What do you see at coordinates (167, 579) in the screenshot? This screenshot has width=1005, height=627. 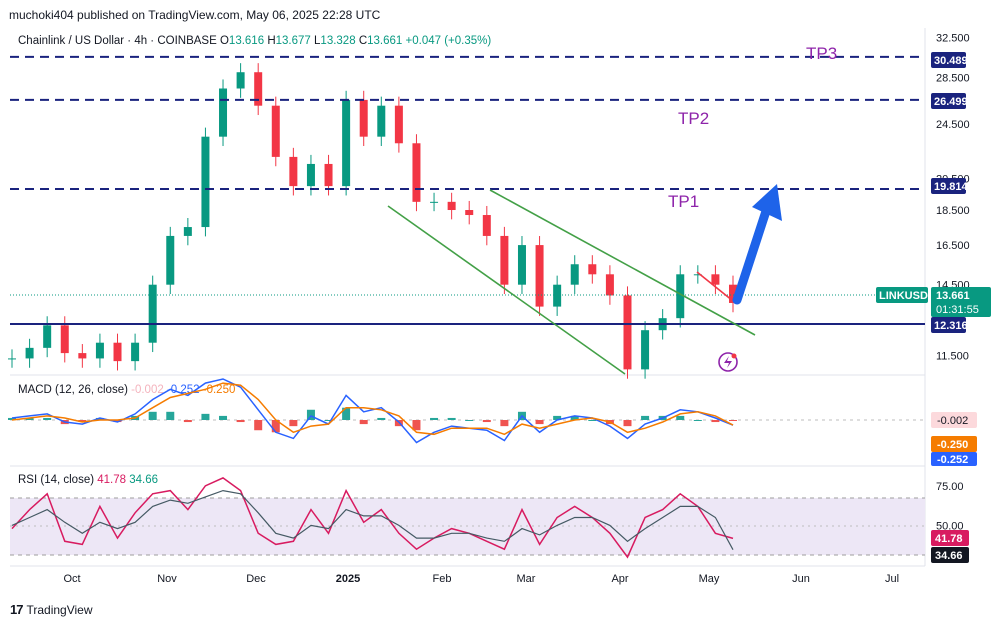 I see `time-tick-label: Nov` at bounding box center [167, 579].